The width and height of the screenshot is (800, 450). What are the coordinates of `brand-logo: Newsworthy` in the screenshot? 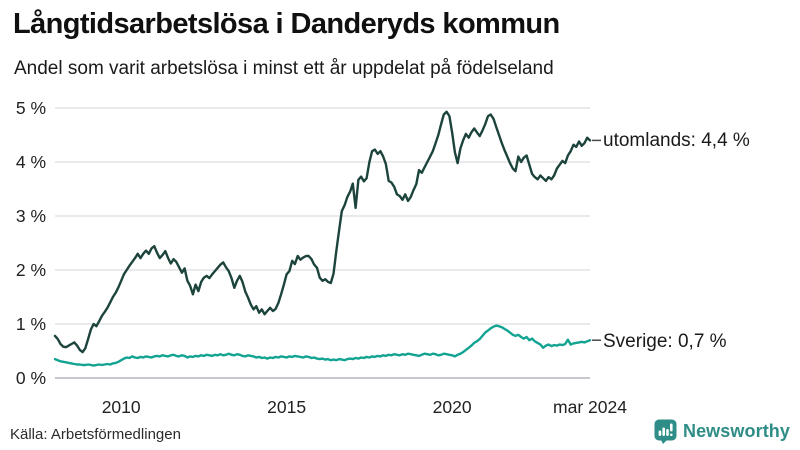 It's located at (722, 431).